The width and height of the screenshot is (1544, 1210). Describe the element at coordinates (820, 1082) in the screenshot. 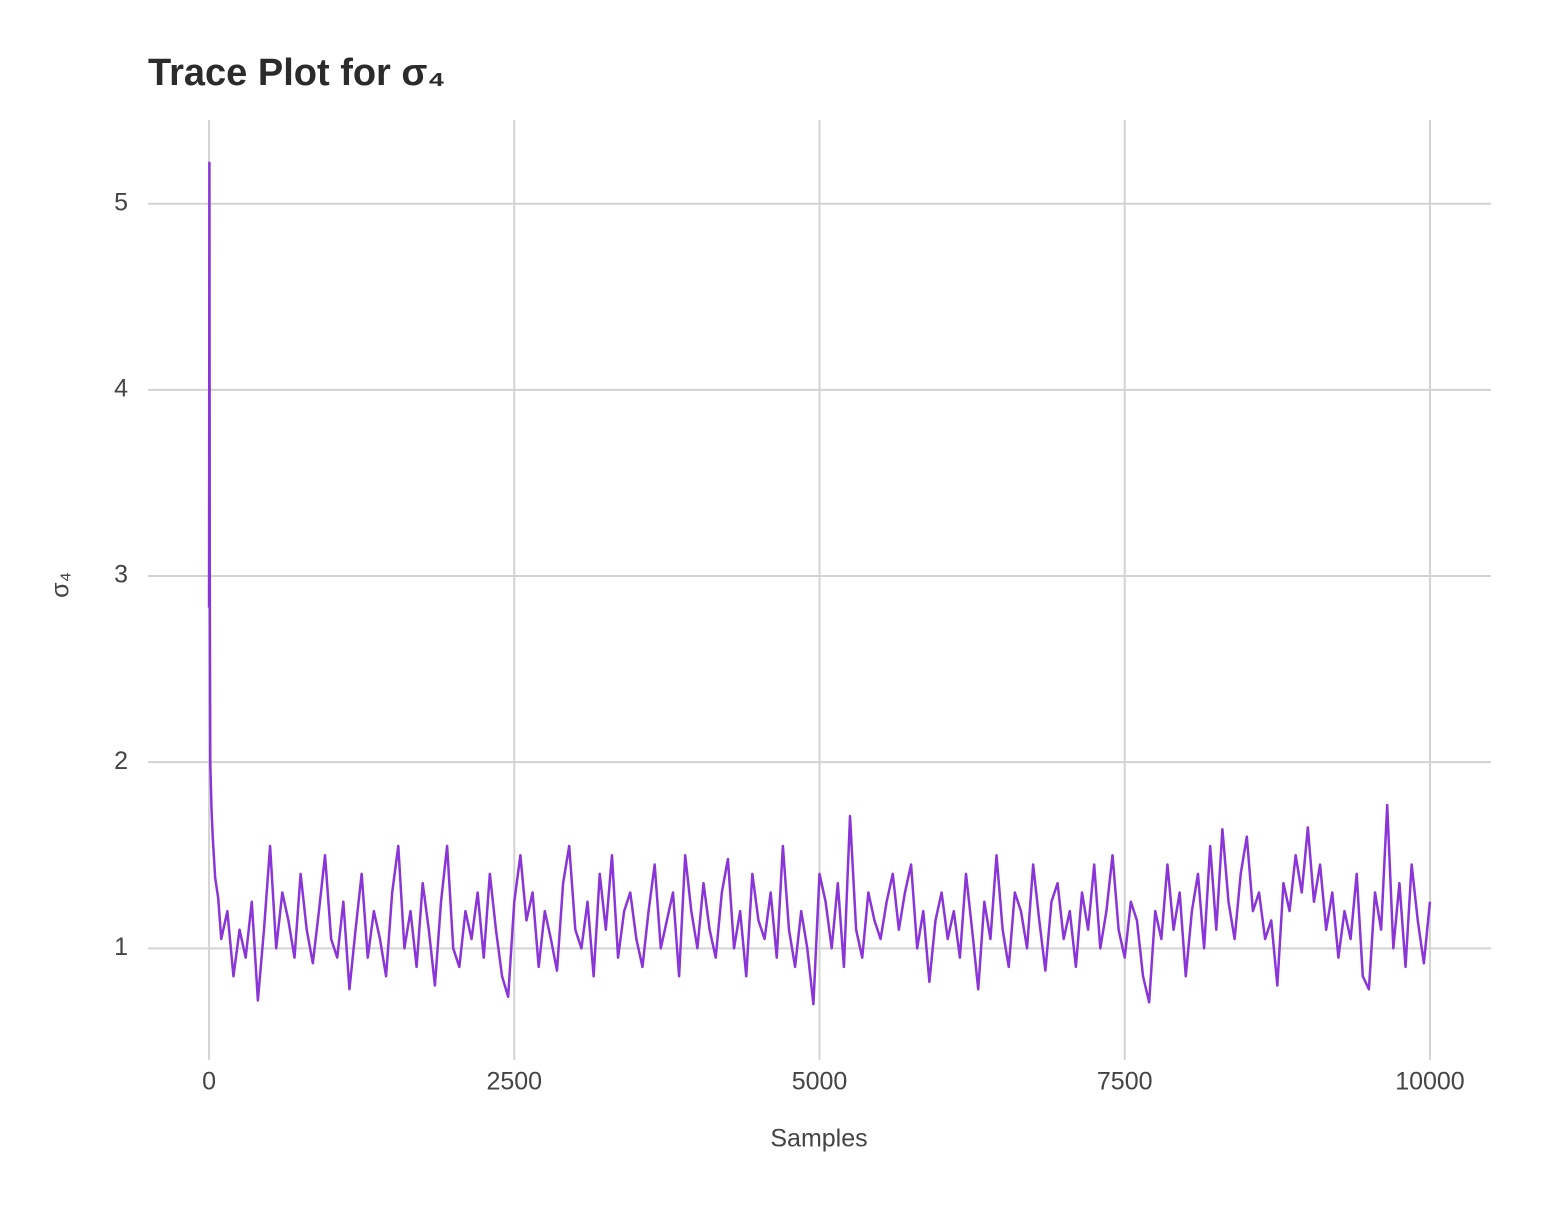

I see `x-tick-label: 5000` at that location.